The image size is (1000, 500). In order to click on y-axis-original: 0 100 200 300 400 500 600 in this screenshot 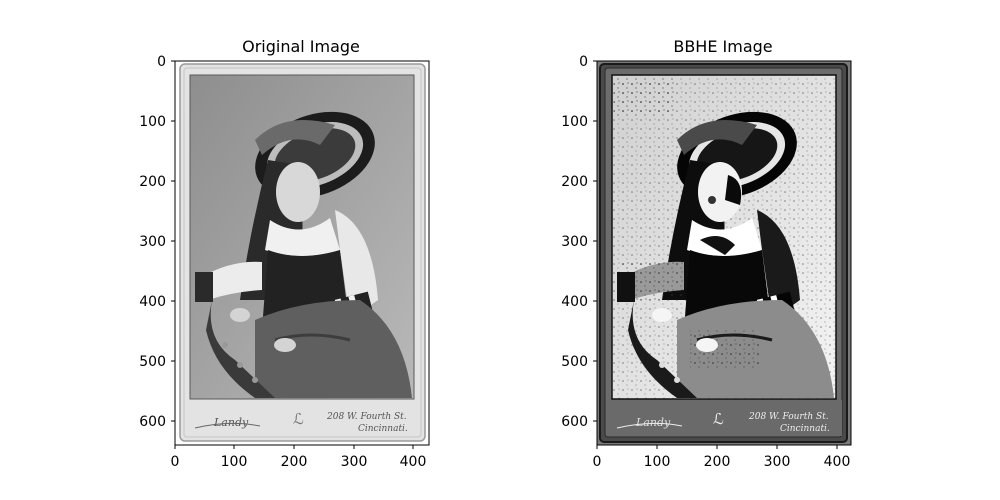, I will do `click(157, 242)`.